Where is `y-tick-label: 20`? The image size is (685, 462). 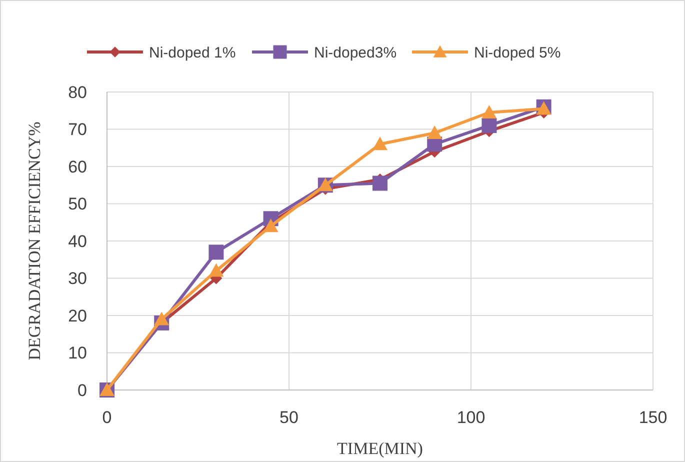
y-tick-label: 20 is located at coordinates (77, 316).